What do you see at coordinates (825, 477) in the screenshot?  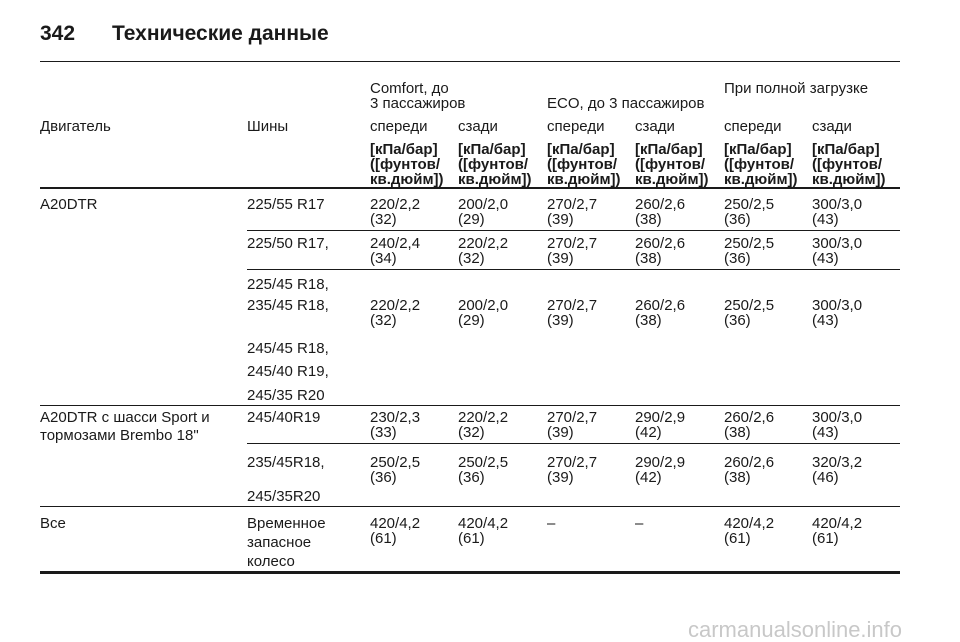 I see `pressure: (46)` at bounding box center [825, 477].